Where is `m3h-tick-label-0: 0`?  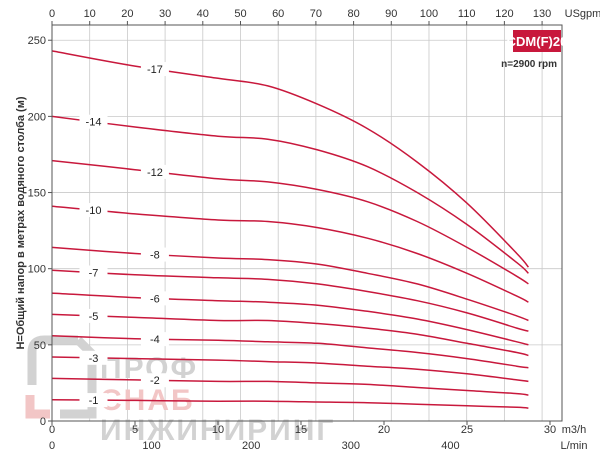
m3h-tick-label-0: 0 is located at coordinates (52, 430).